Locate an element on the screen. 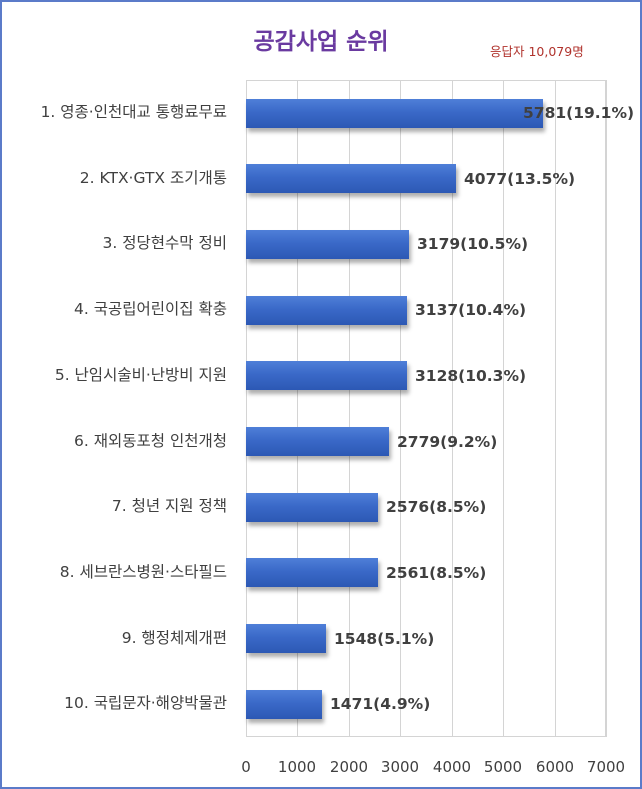 The width and height of the screenshot is (642, 789). category-label: 2. KTX·GTX 조기개통 is located at coordinates (153, 178).